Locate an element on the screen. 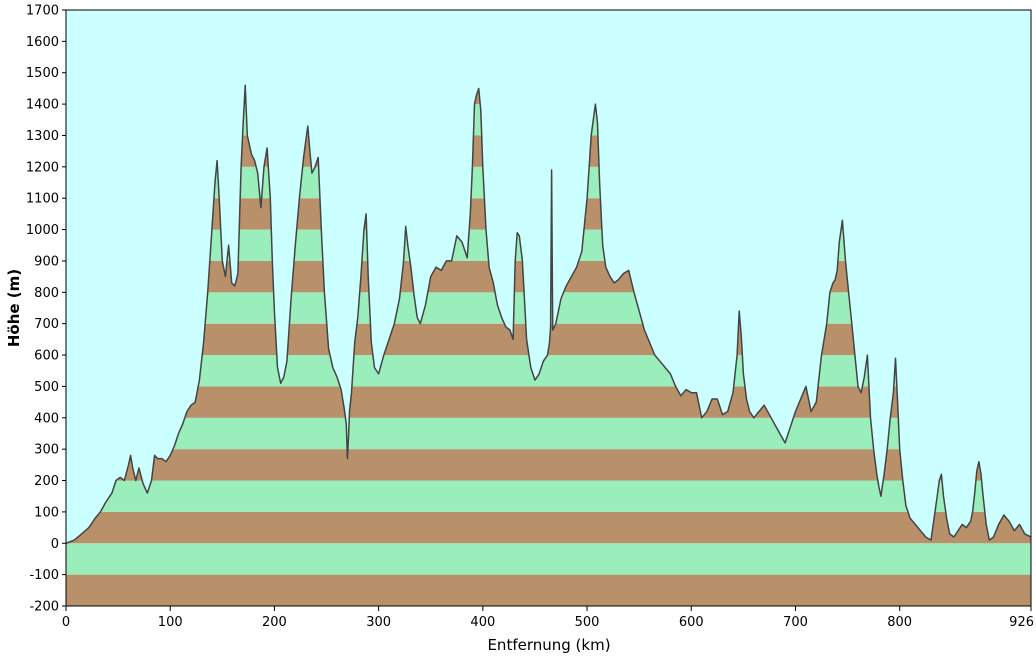 Image resolution: width=1036 pixels, height=656 pixels. y-tick-label: 1100 is located at coordinates (42, 199).